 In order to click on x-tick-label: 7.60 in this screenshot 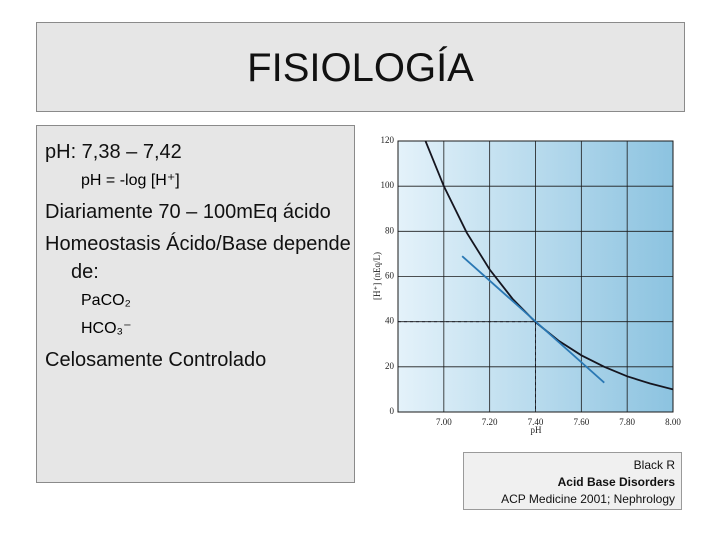, I will do `click(581, 422)`.